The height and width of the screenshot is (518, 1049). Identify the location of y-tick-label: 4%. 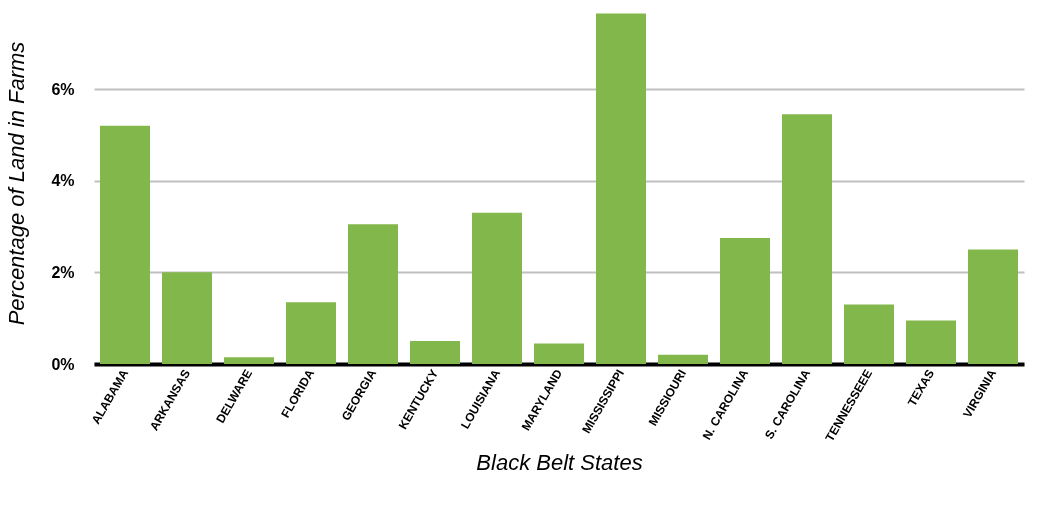
(63, 181).